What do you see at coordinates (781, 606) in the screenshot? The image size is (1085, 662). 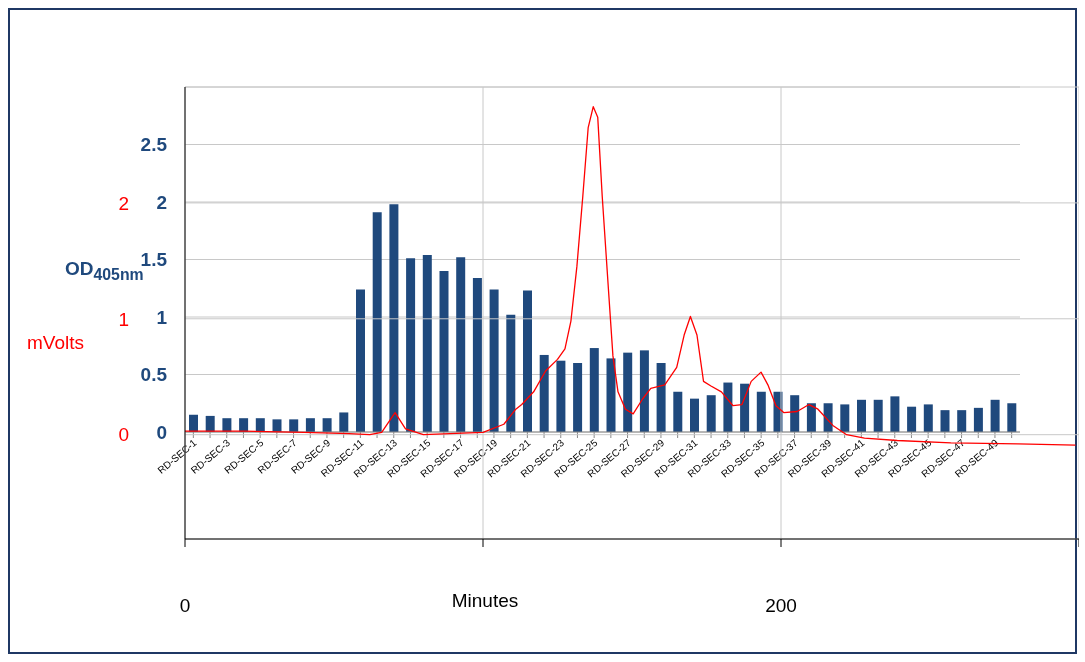 I see `x-tick-label: 200` at bounding box center [781, 606].